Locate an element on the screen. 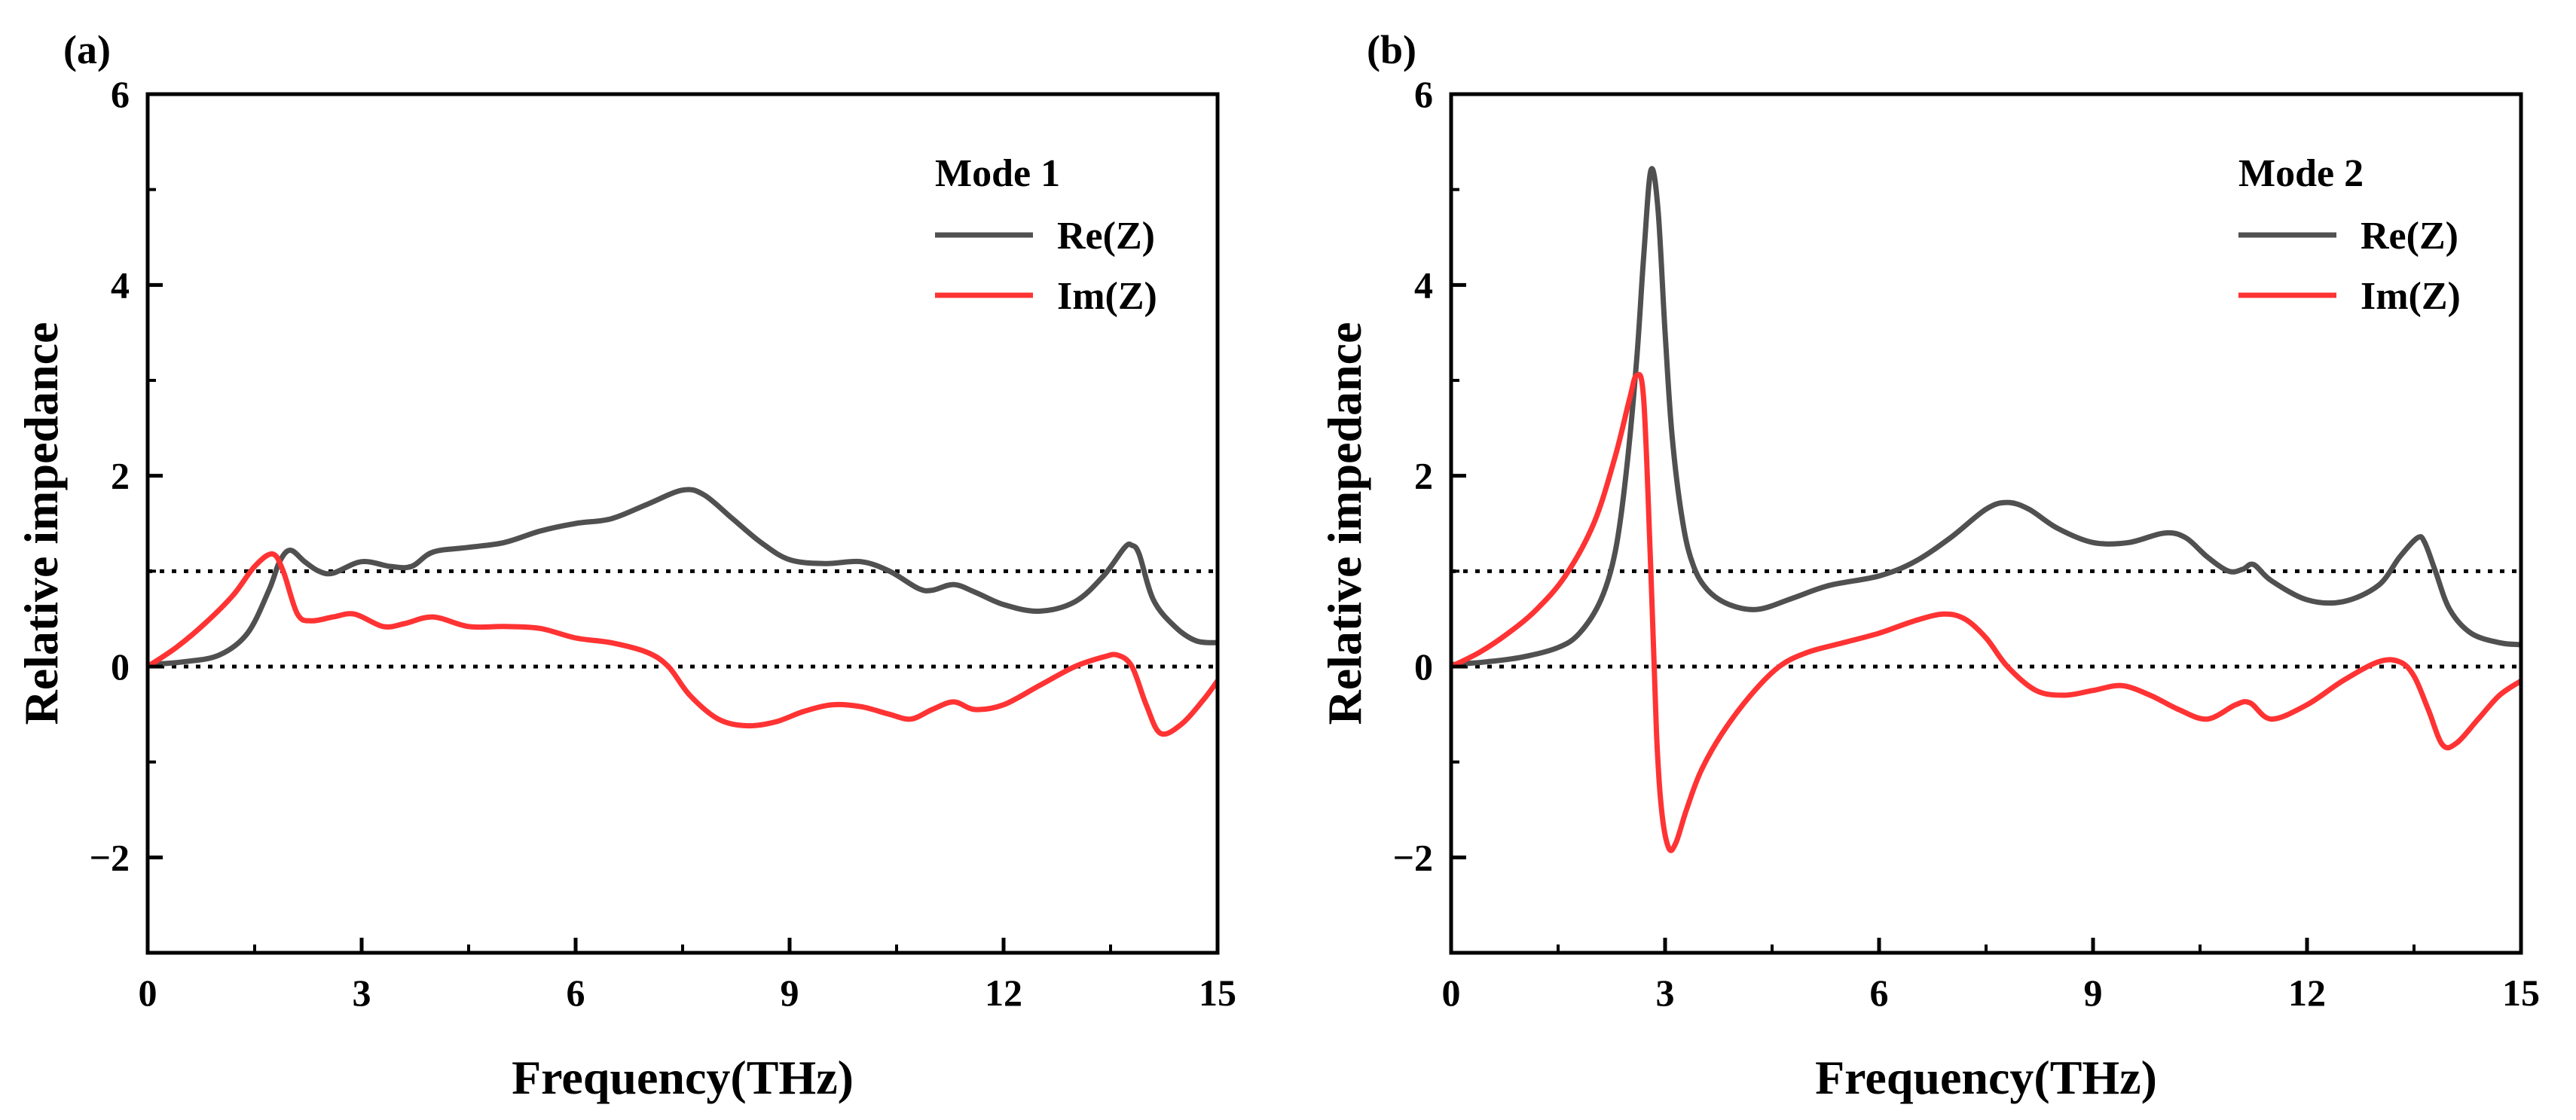 This screenshot has width=2576, height=1120. panel-label: (a) is located at coordinates (87, 50).